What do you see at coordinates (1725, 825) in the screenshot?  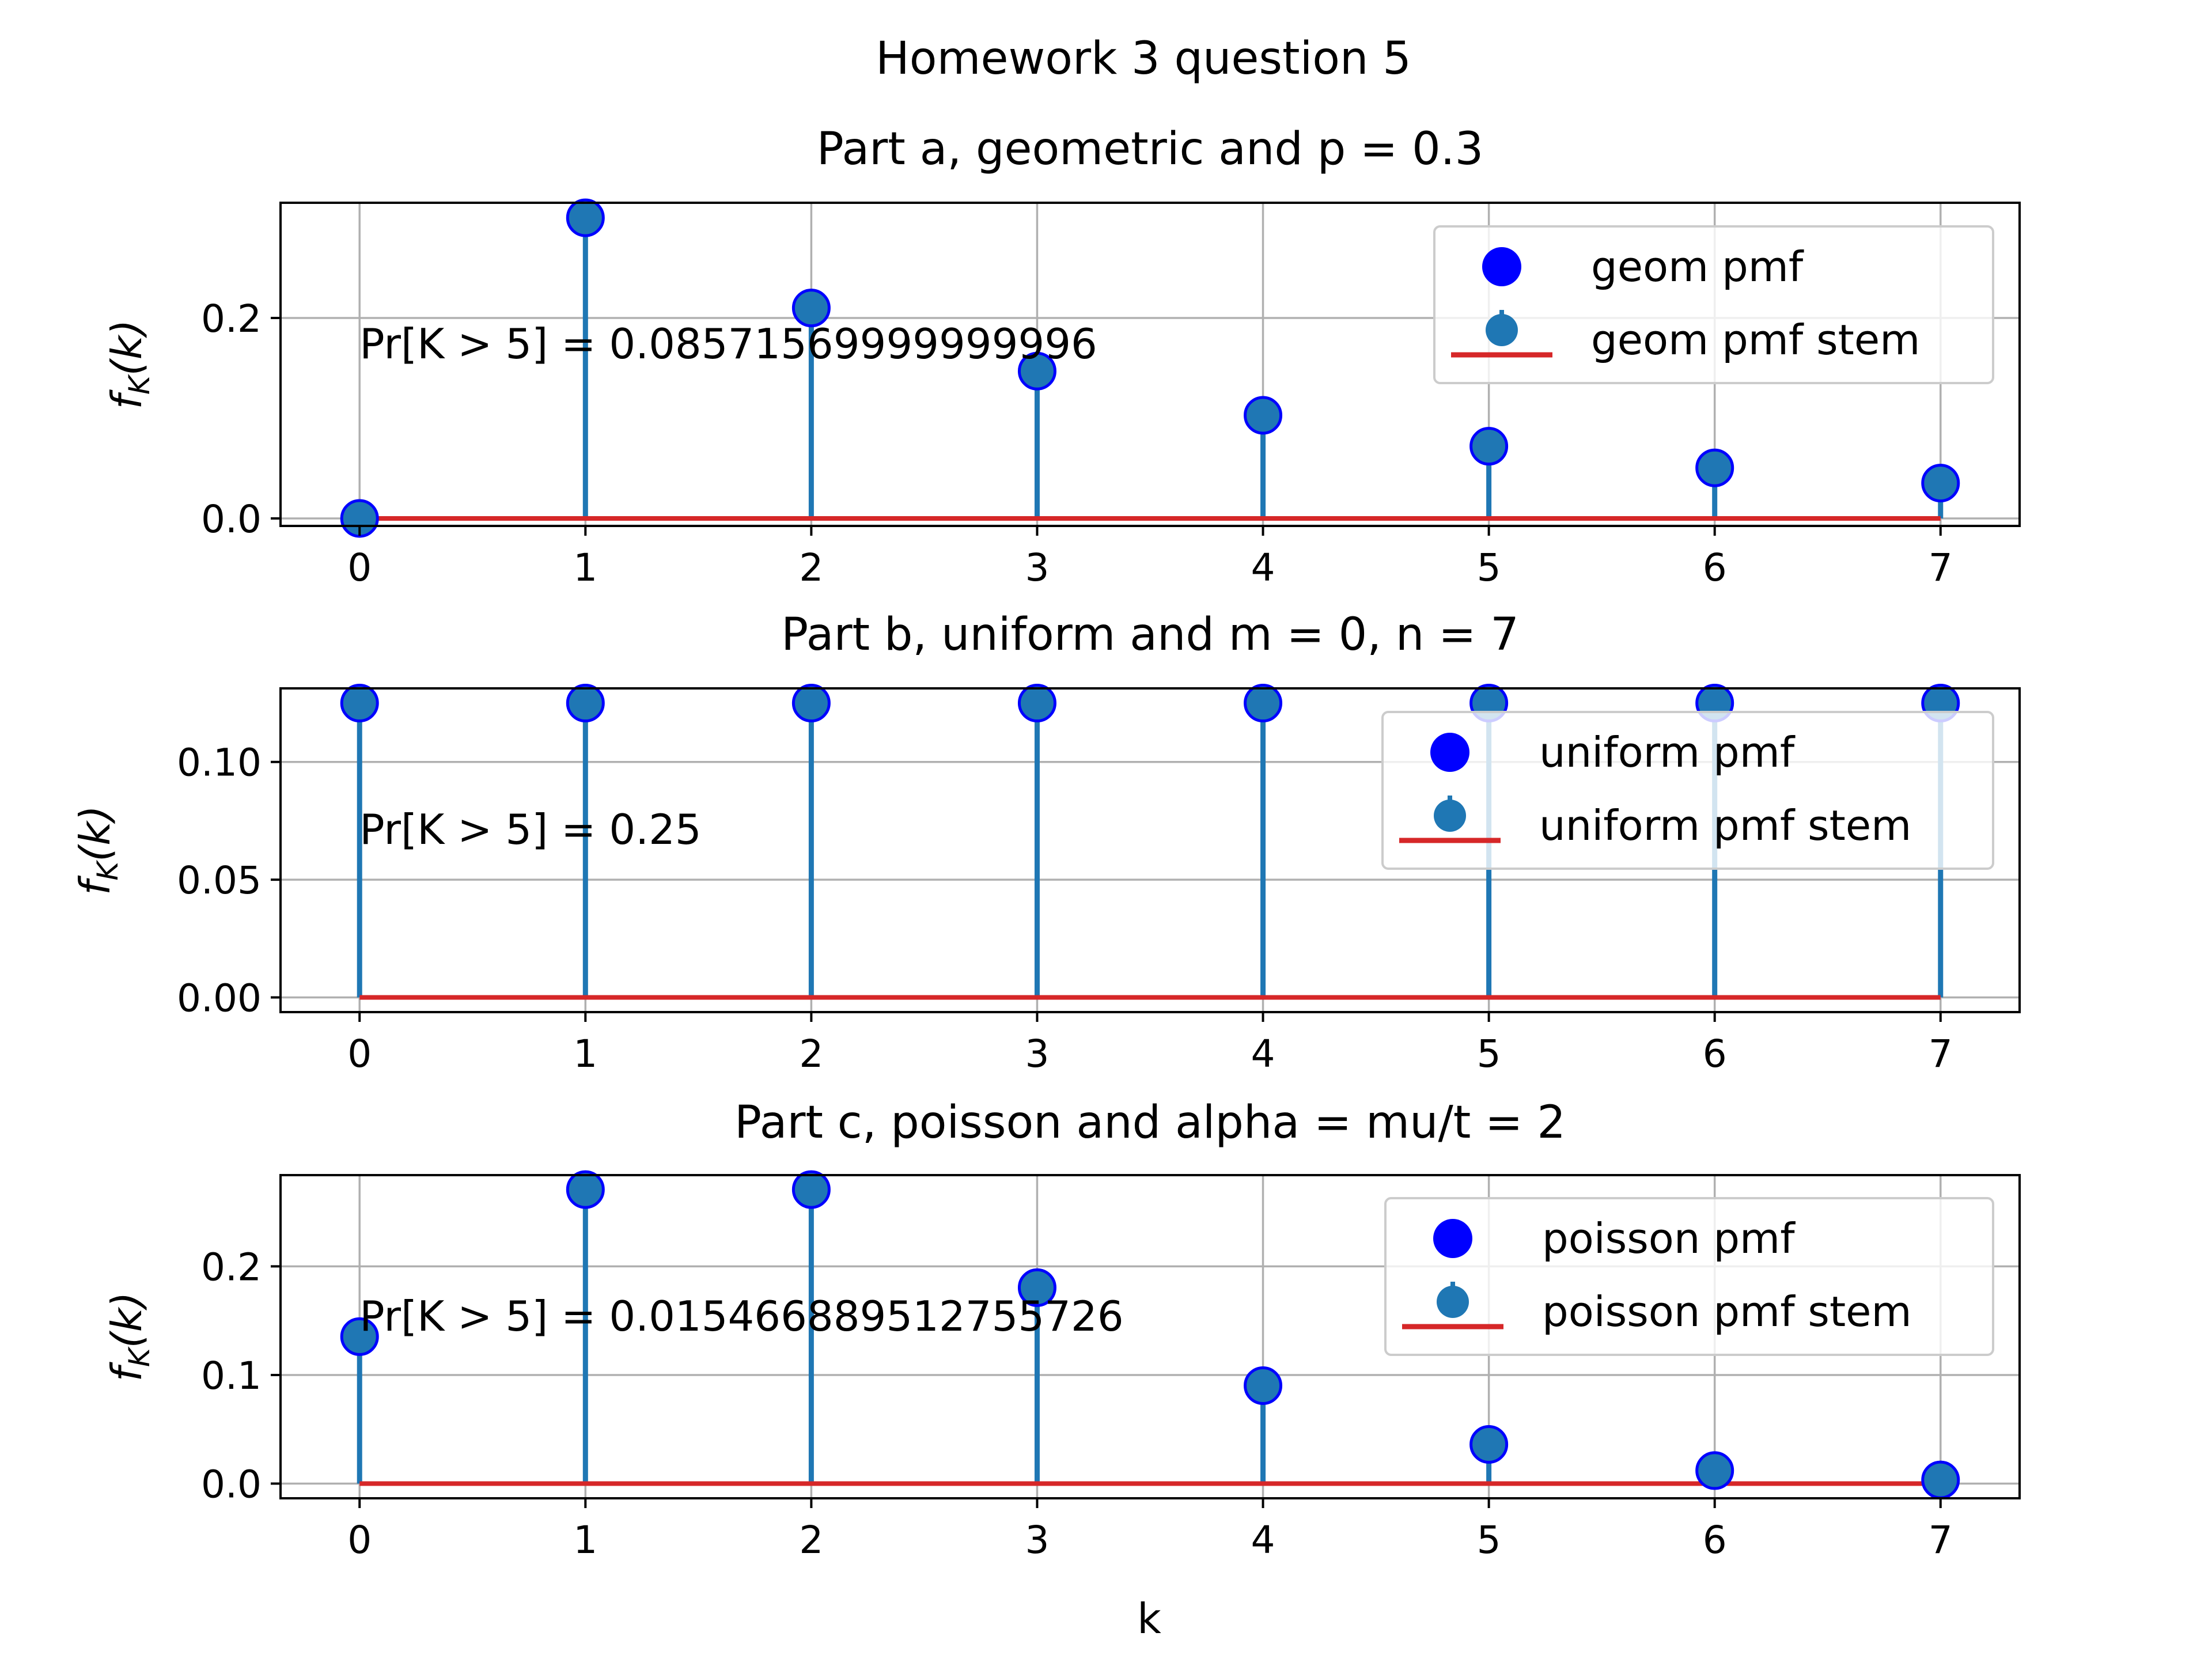 I see `legend-label-stem: uniform pmf stem` at bounding box center [1725, 825].